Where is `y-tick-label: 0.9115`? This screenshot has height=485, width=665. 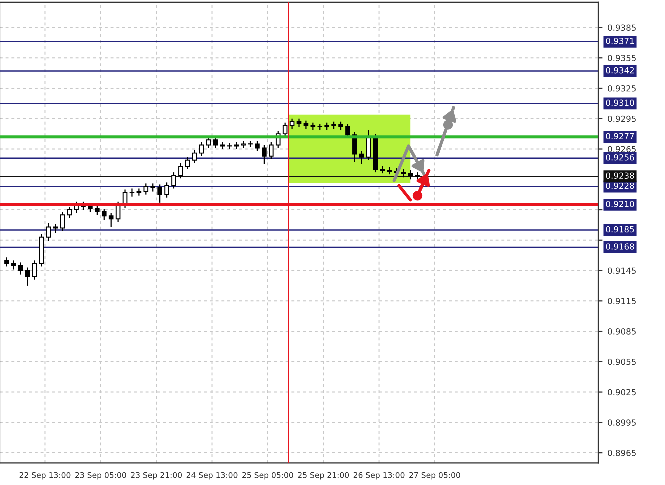
y-tick-label: 0.9115 is located at coordinates (622, 301).